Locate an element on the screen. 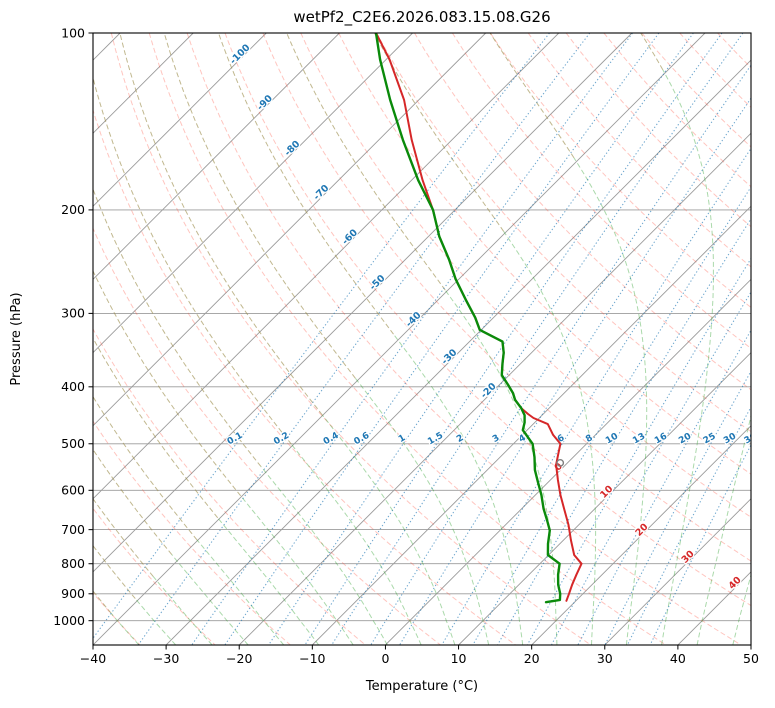 The width and height of the screenshot is (775, 708). mixing-ratio-label: 0.1 is located at coordinates (235, 439).